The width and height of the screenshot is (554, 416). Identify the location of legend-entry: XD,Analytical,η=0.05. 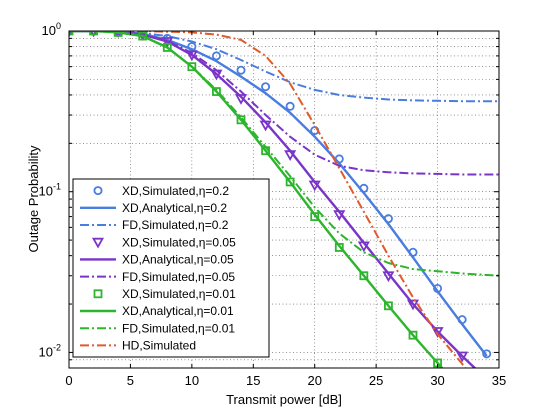
(157, 260).